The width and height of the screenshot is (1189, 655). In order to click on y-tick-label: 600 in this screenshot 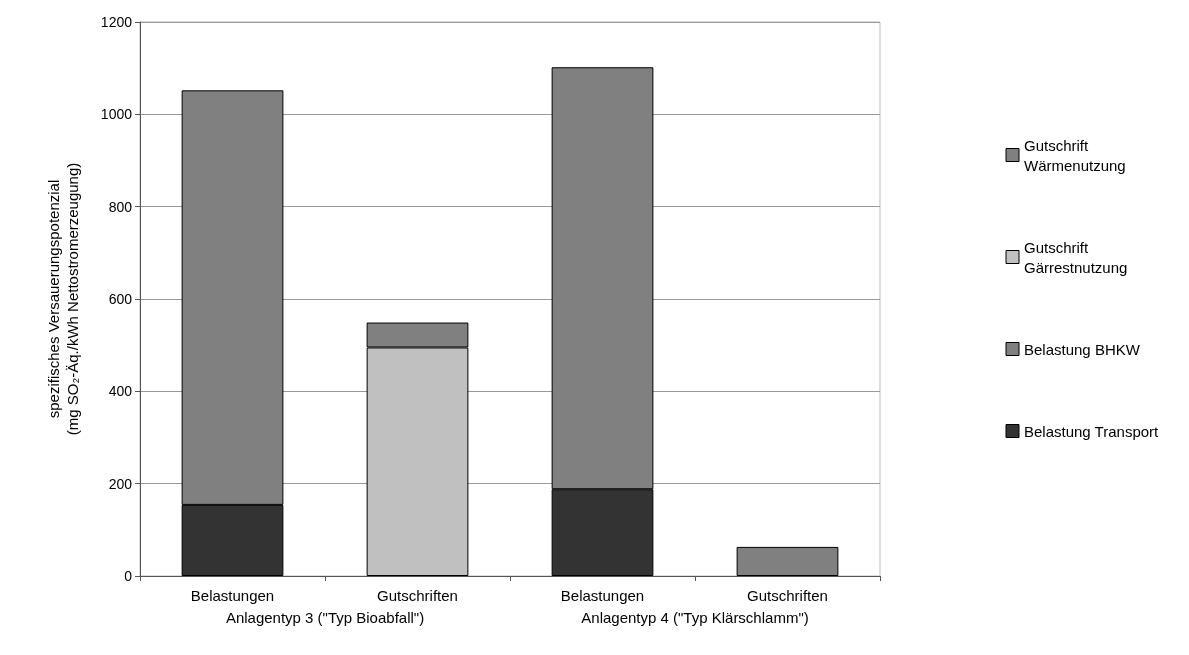, I will do `click(120, 299)`.